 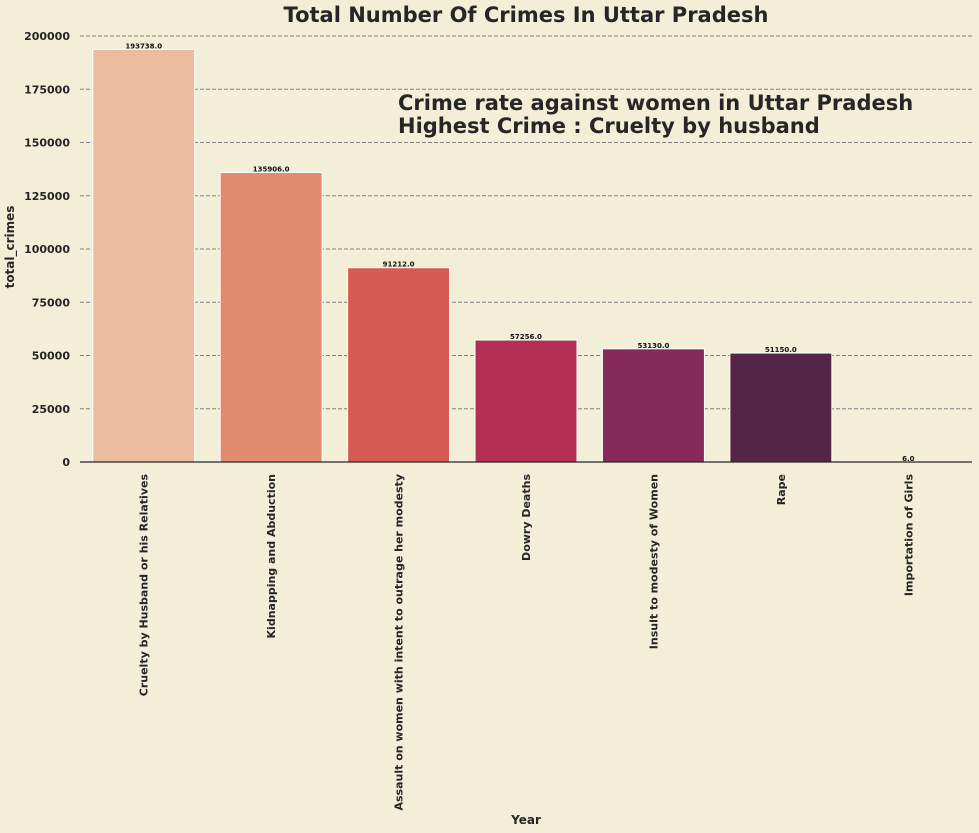 I want to click on y-tick-label: 0, so click(x=66, y=462).